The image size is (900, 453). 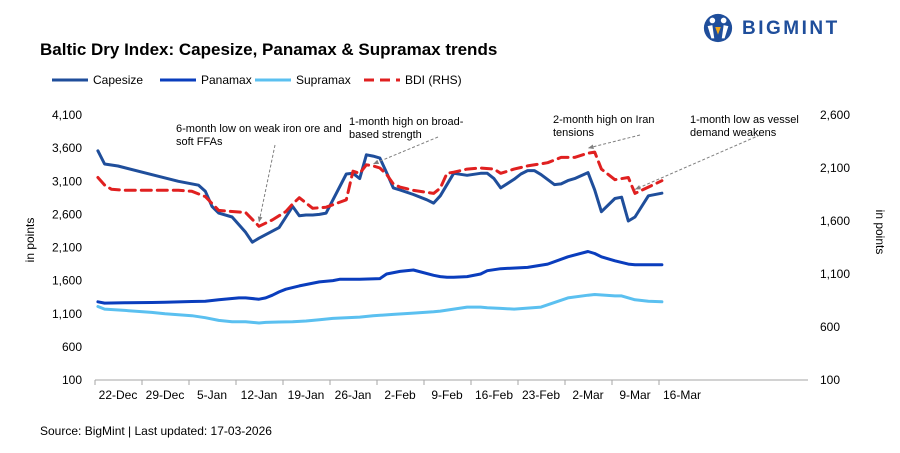 What do you see at coordinates (67, 248) in the screenshot?
I see `y-tick-label-left: 2,100` at bounding box center [67, 248].